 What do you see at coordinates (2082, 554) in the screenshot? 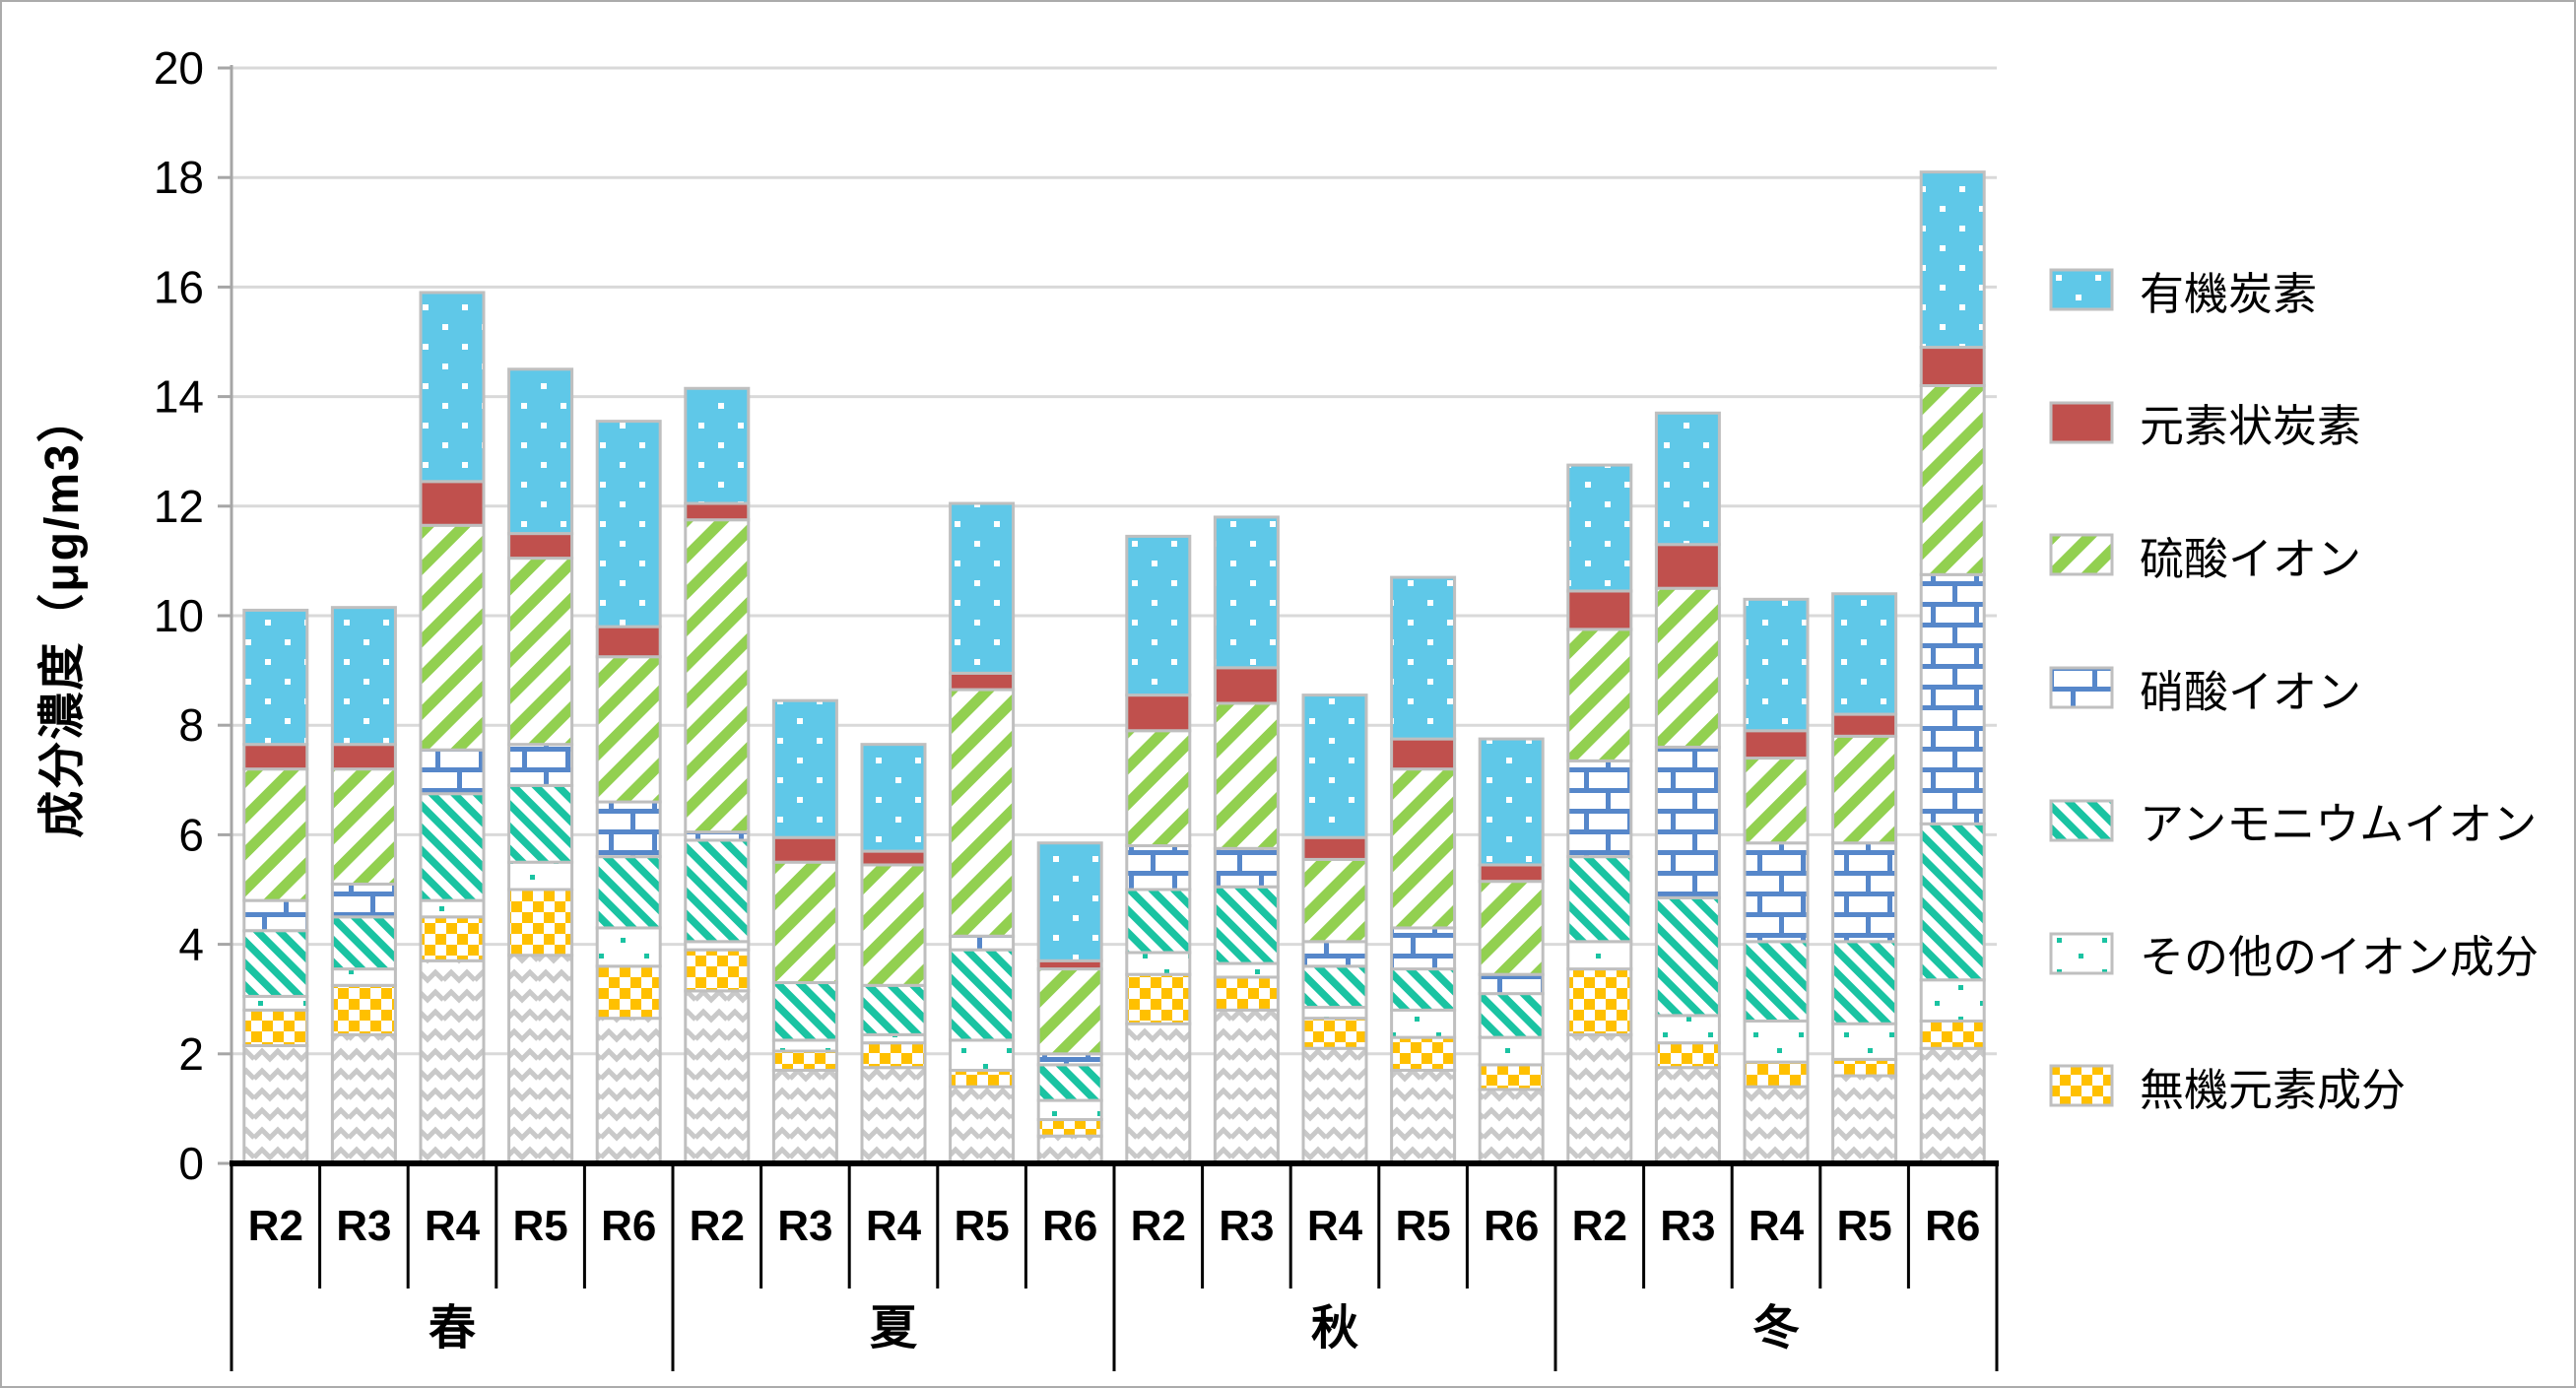
I see `legend-swatch-sulfate` at bounding box center [2082, 554].